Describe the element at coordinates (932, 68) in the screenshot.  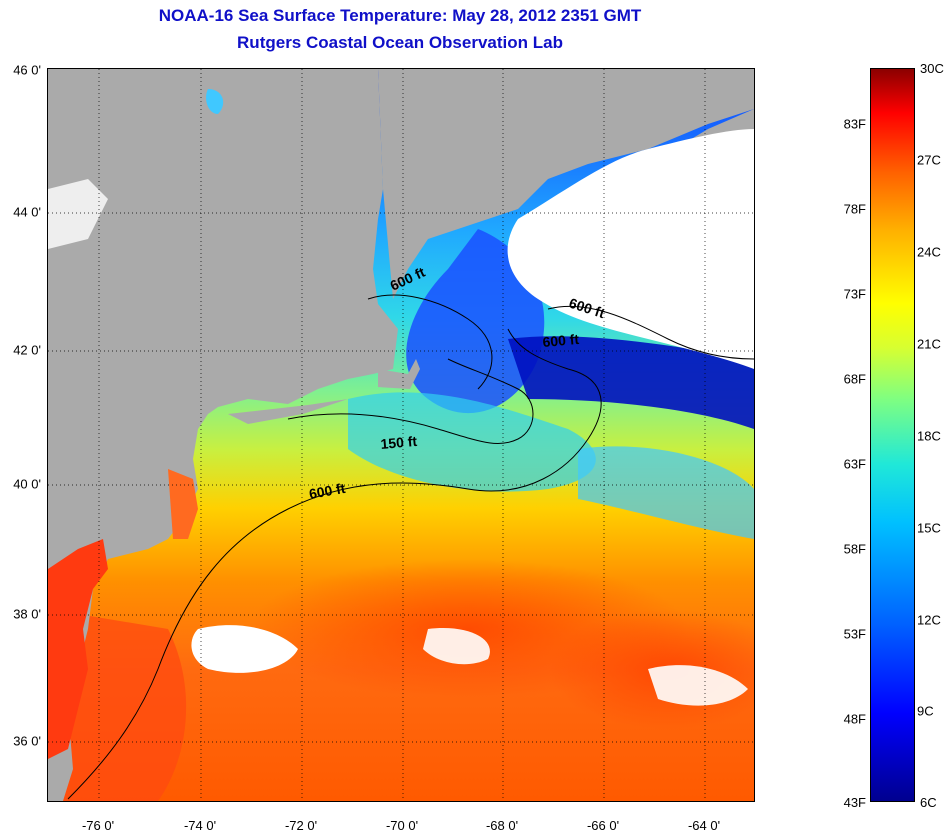
I see `colorbar-c-30: 30C` at that location.